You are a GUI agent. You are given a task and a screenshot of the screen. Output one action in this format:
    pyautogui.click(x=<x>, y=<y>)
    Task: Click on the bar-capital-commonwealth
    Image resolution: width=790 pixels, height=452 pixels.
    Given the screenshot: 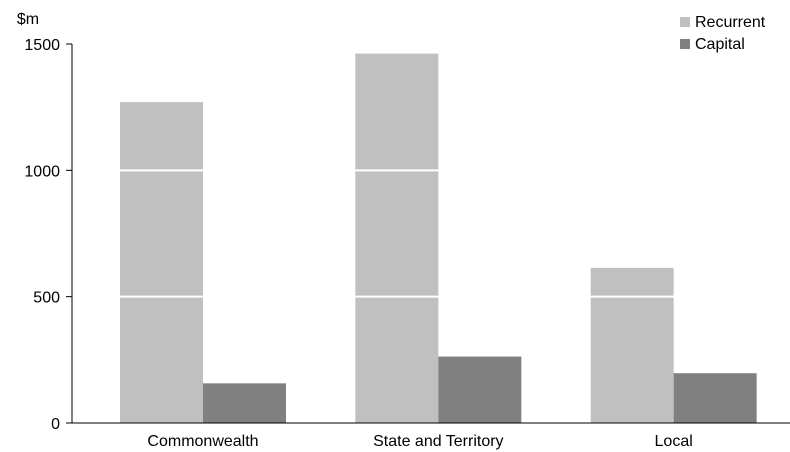 What is the action you would take?
    pyautogui.click(x=244, y=403)
    